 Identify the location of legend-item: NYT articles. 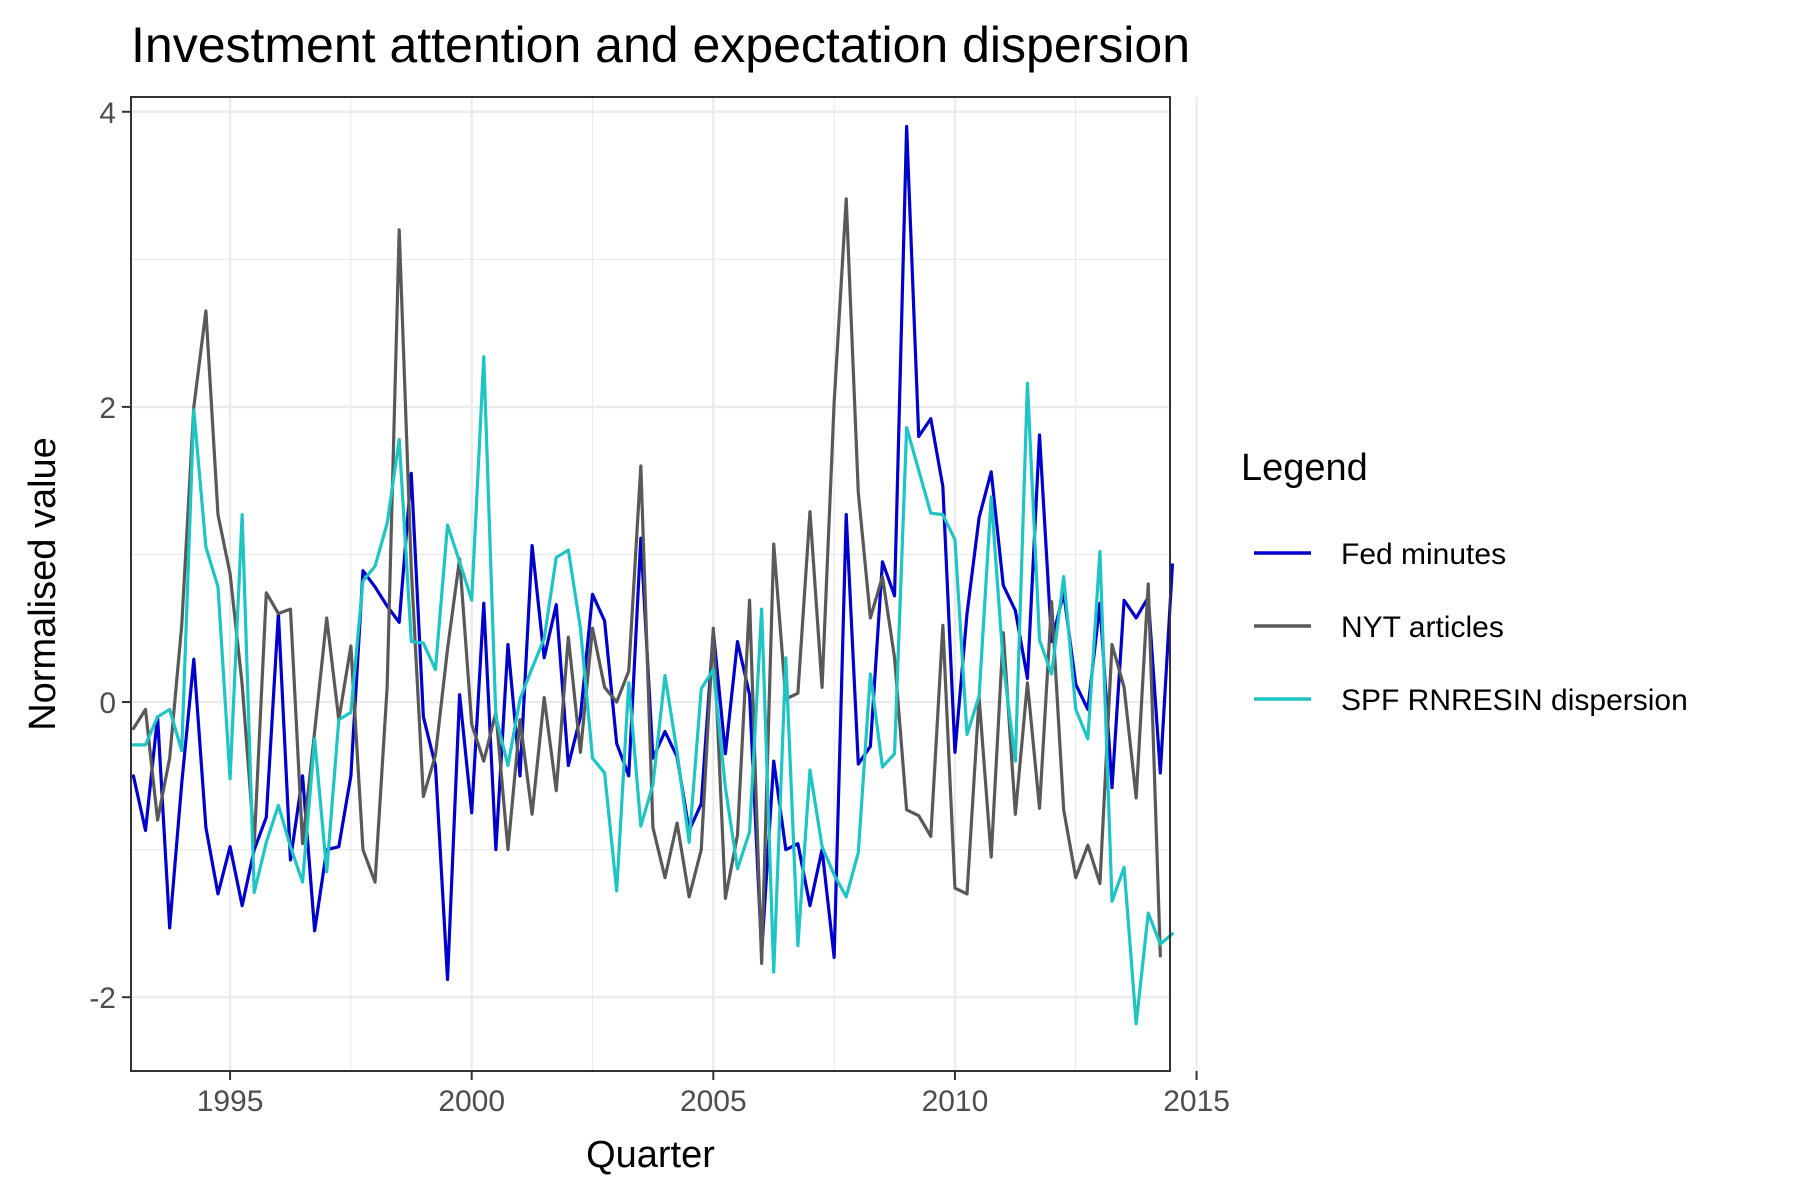
(1379, 627).